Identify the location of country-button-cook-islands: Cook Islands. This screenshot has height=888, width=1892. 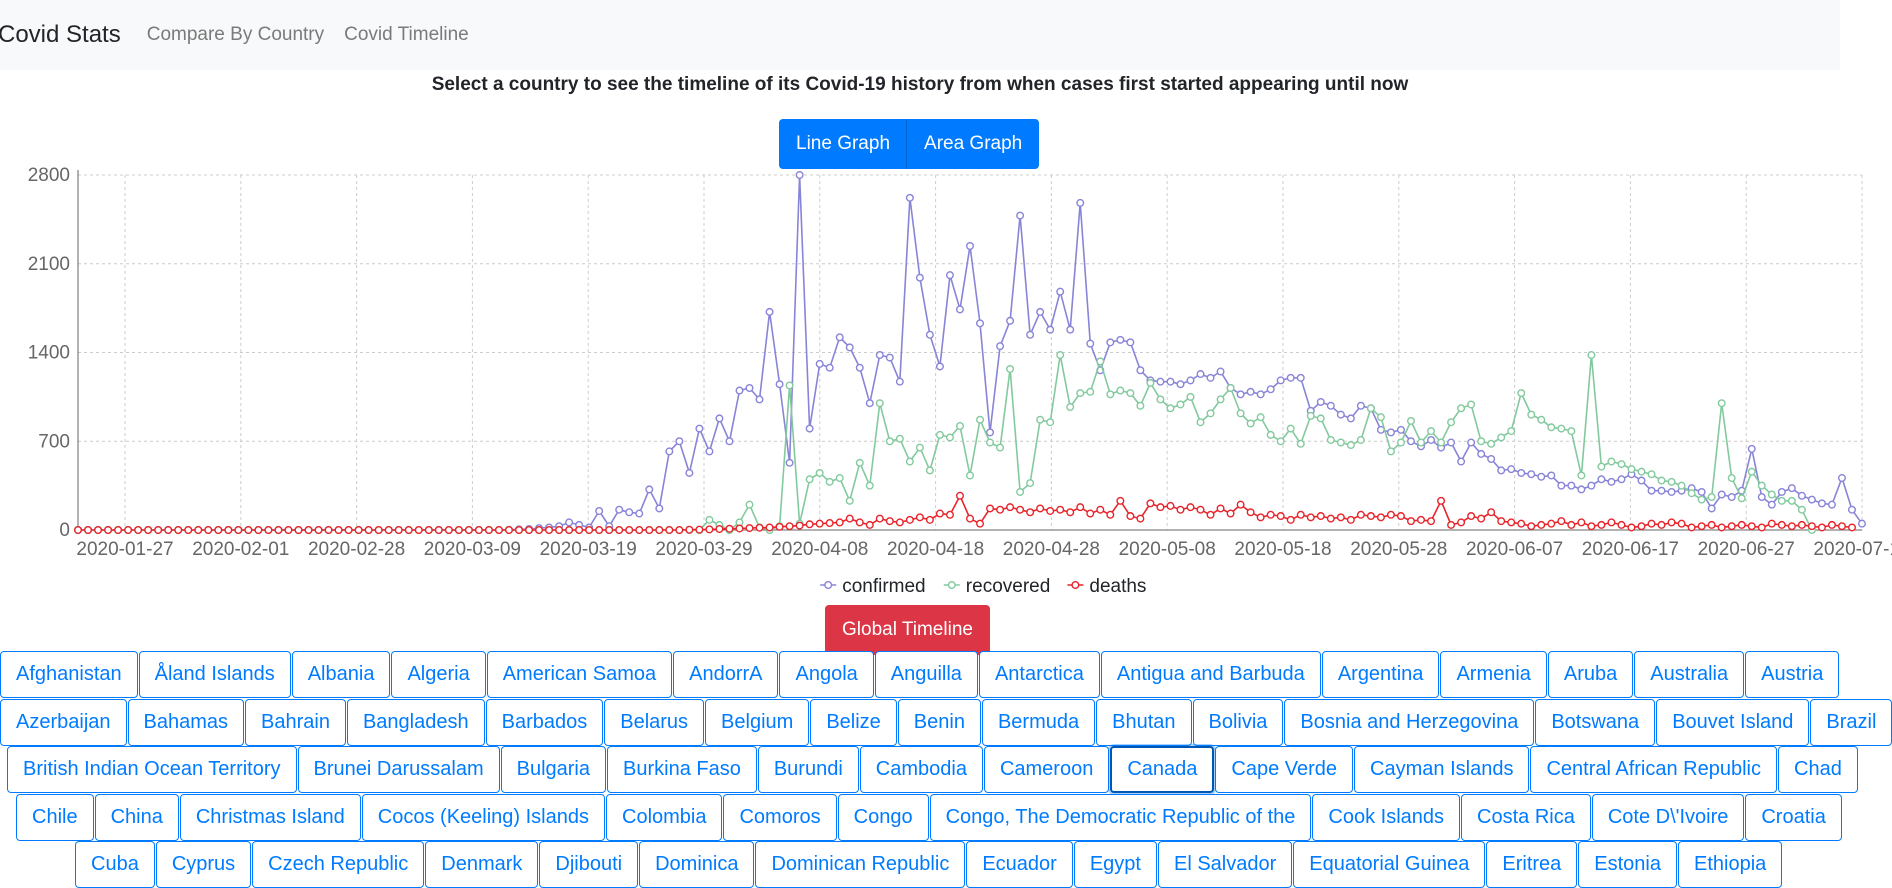
(1386, 817).